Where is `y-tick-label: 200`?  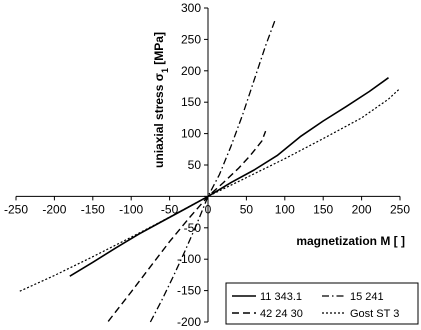
y-tick-label: 200 is located at coordinates (191, 71).